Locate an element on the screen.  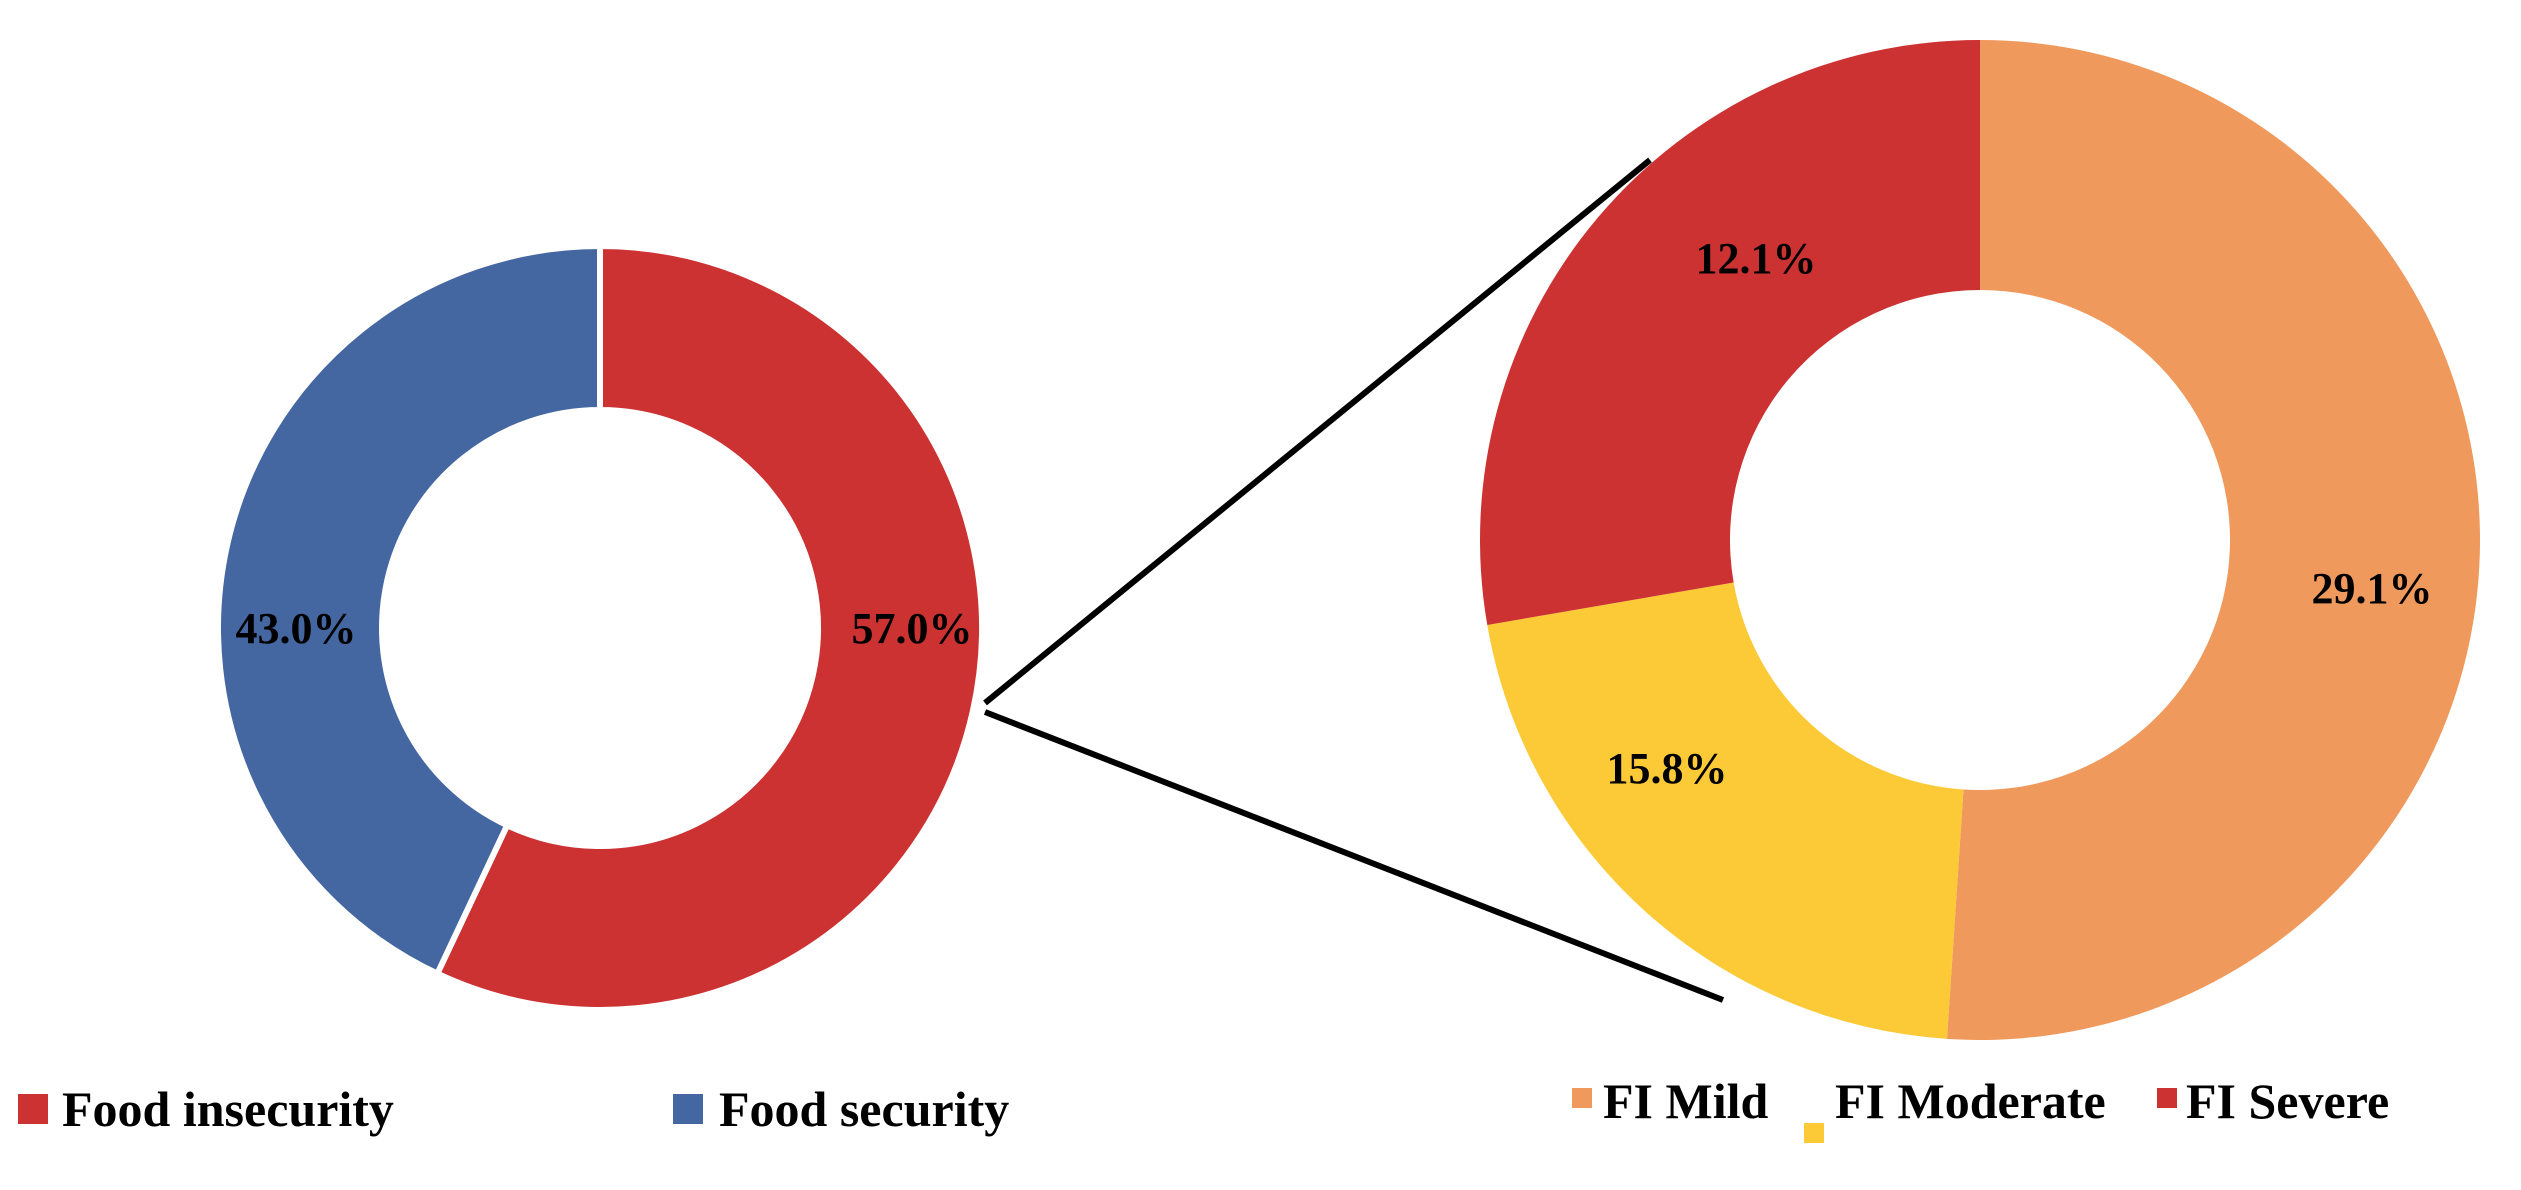
connector-line-upper is located at coordinates (1317, 431).